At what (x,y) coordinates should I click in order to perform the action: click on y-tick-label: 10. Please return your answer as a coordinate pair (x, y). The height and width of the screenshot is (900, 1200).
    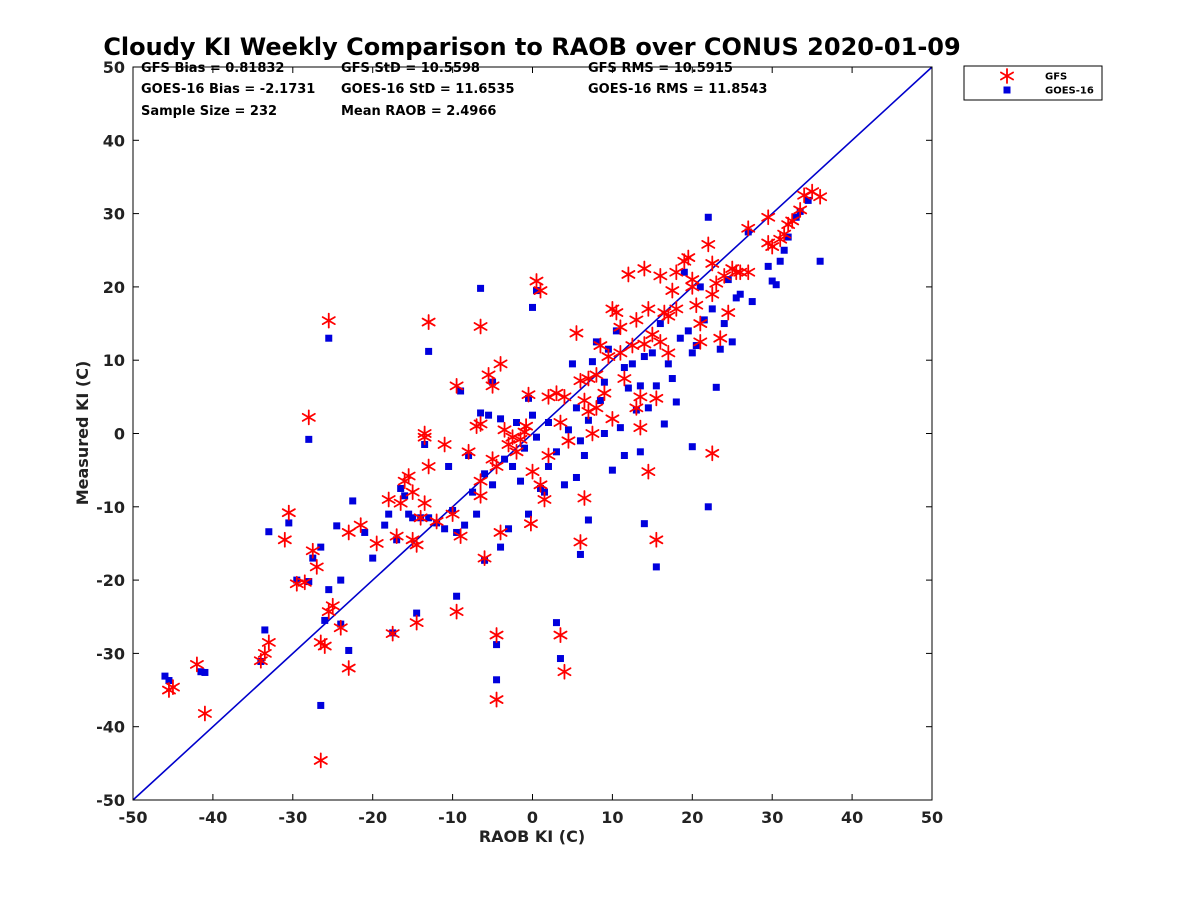
    Looking at the image, I should click on (114, 360).